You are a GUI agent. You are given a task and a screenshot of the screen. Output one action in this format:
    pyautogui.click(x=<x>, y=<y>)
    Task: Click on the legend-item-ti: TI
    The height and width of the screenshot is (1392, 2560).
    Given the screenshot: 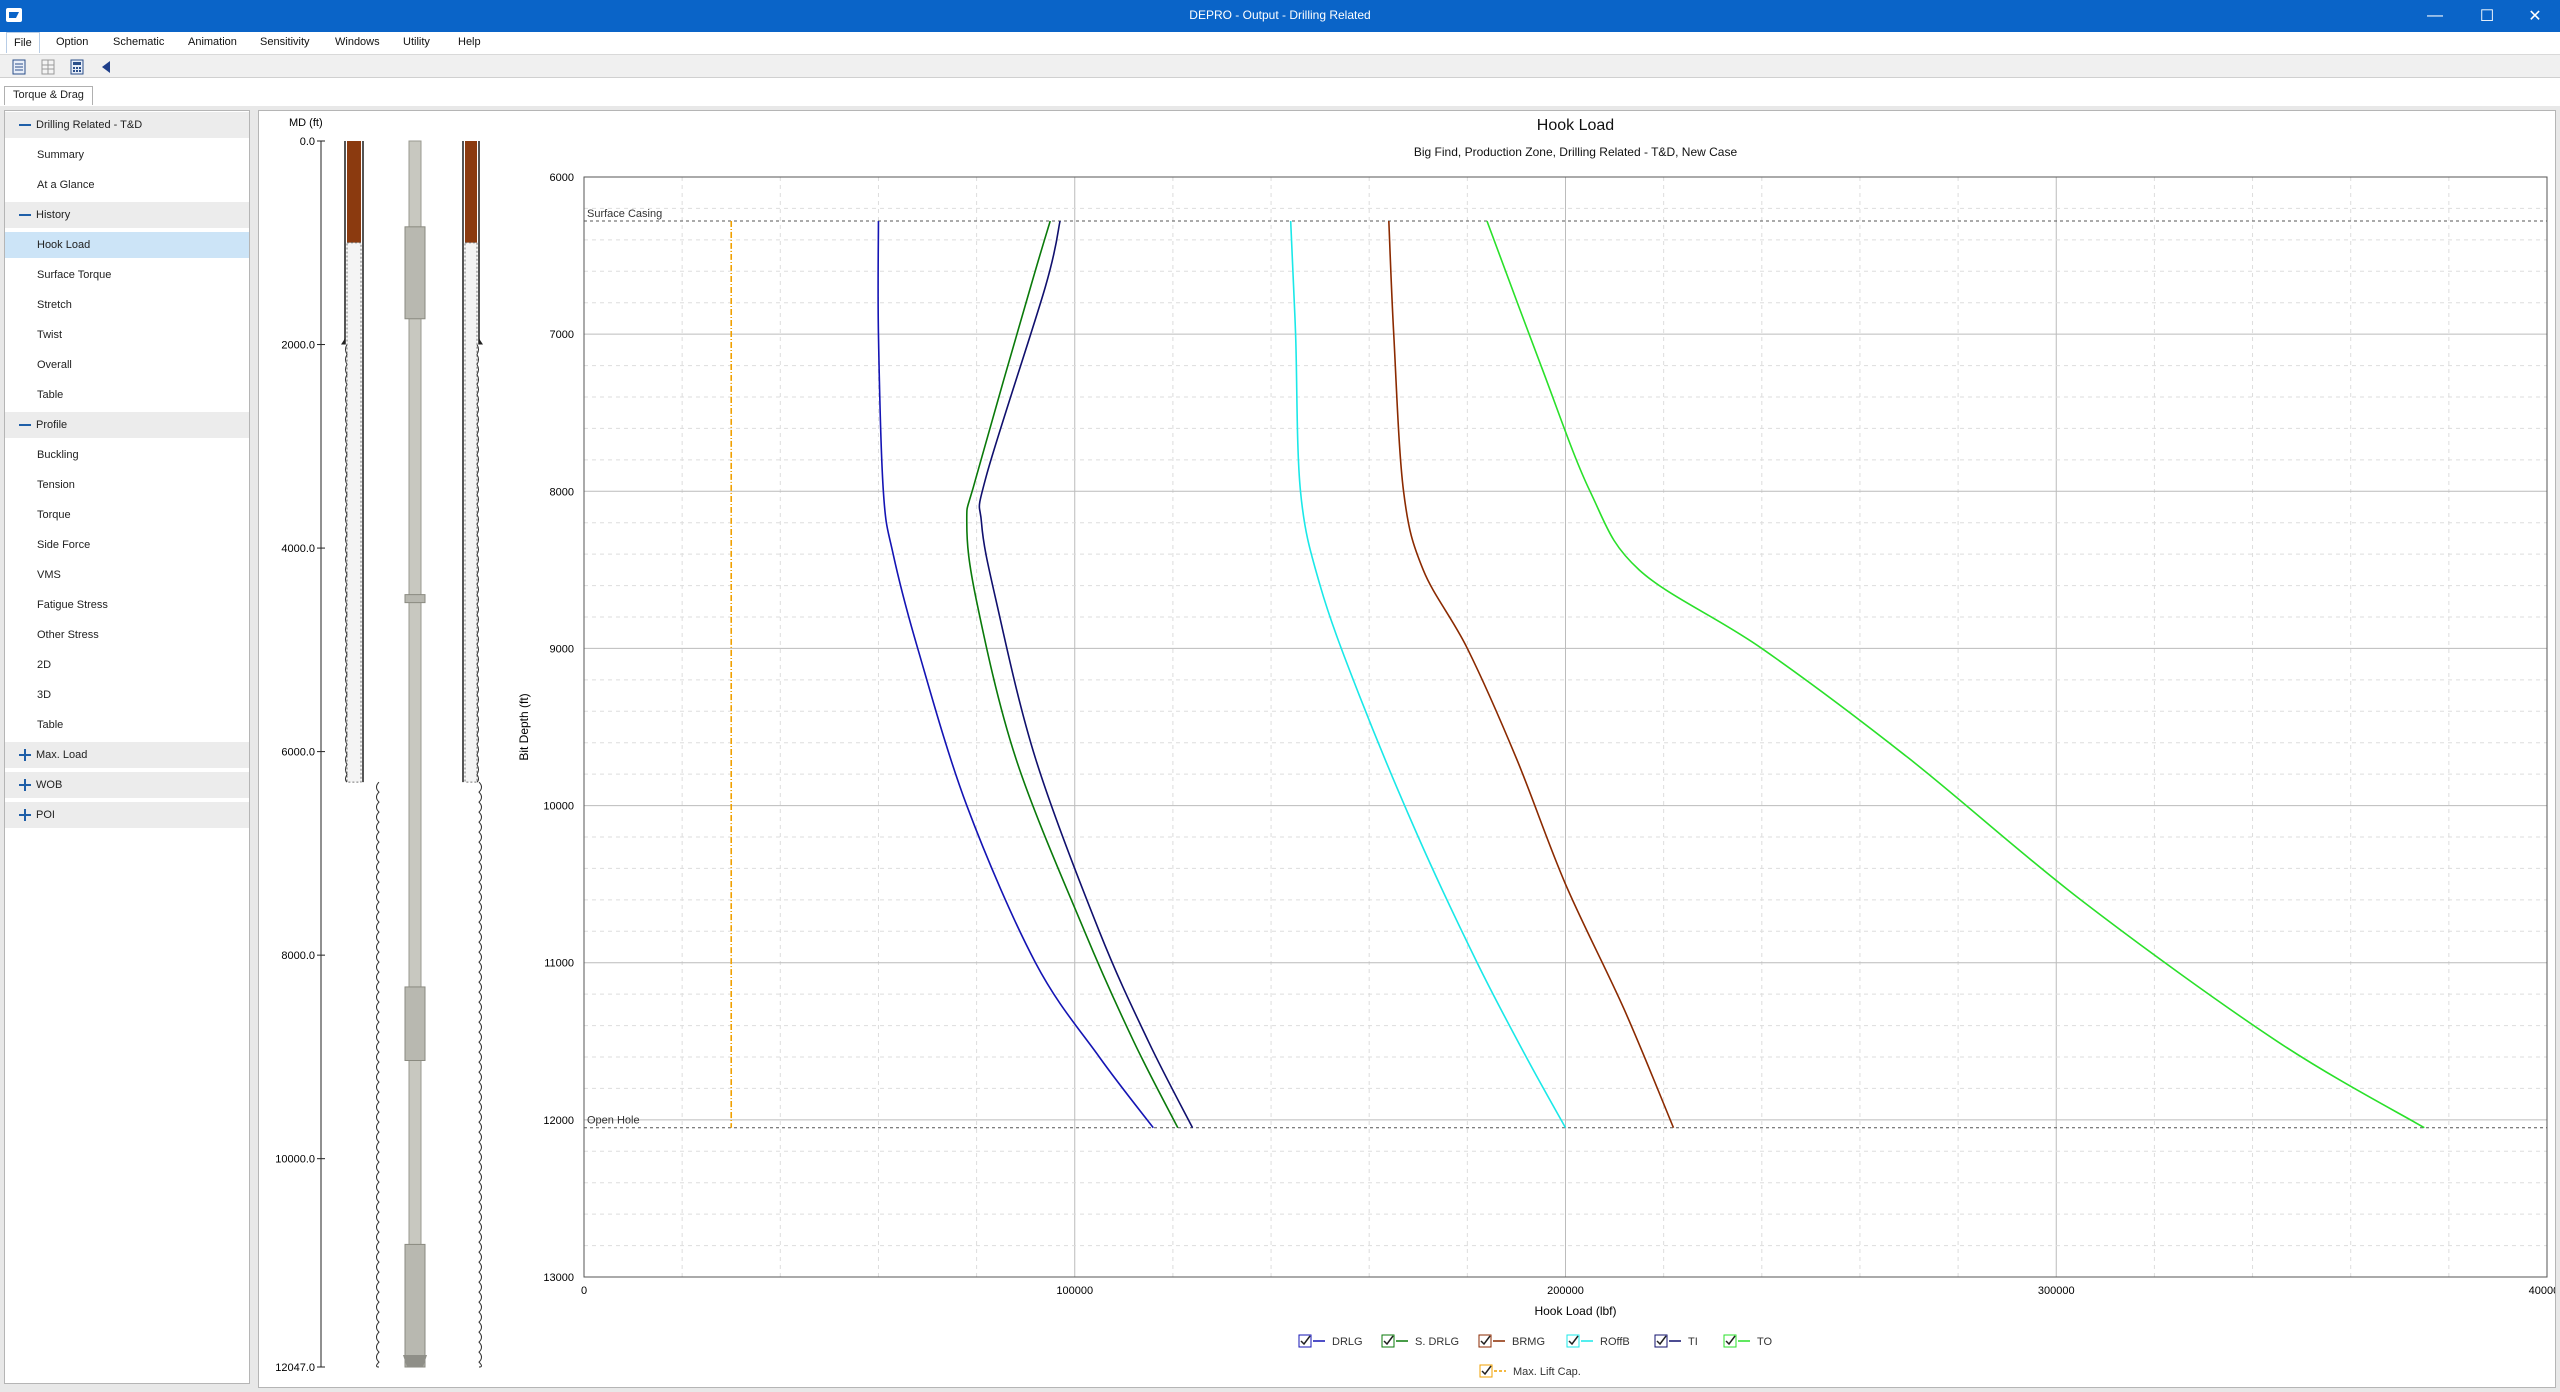 What is the action you would take?
    pyautogui.click(x=1676, y=1341)
    